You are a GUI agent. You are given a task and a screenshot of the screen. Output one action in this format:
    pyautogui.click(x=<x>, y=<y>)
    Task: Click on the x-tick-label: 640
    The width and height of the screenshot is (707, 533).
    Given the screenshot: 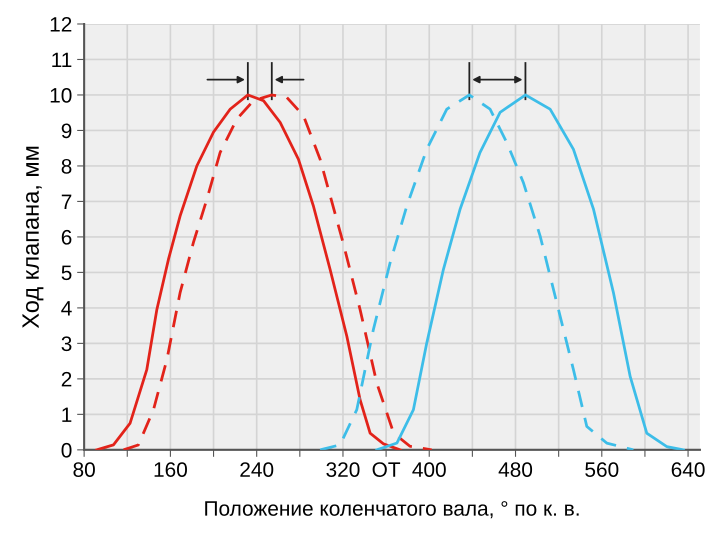 What is the action you would take?
    pyautogui.click(x=688, y=469)
    